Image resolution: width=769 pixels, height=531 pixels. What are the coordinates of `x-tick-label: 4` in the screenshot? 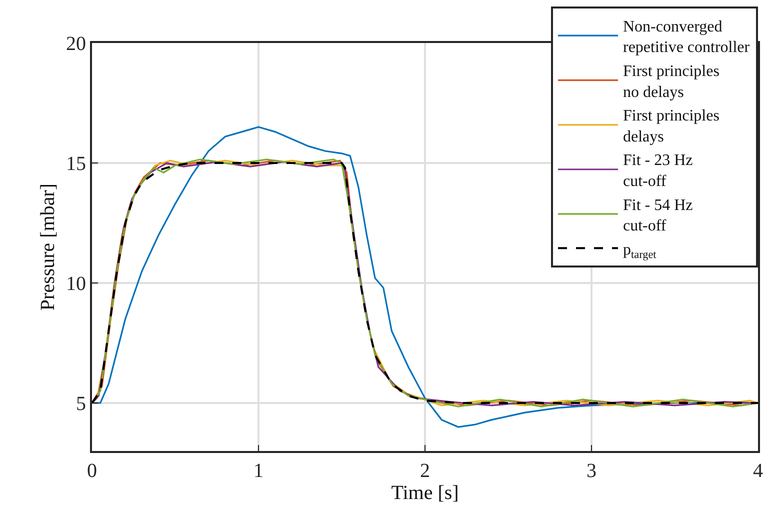 It's located at (758, 471).